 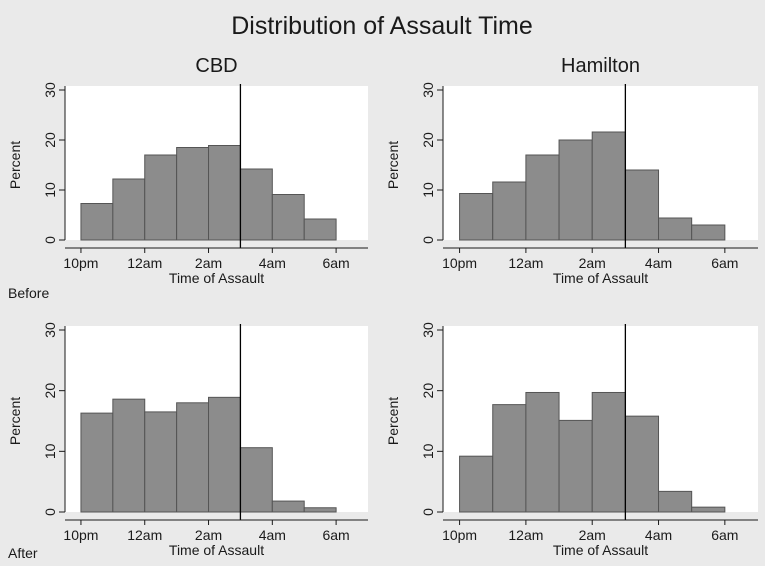 I want to click on row-label: Before, so click(x=28, y=293).